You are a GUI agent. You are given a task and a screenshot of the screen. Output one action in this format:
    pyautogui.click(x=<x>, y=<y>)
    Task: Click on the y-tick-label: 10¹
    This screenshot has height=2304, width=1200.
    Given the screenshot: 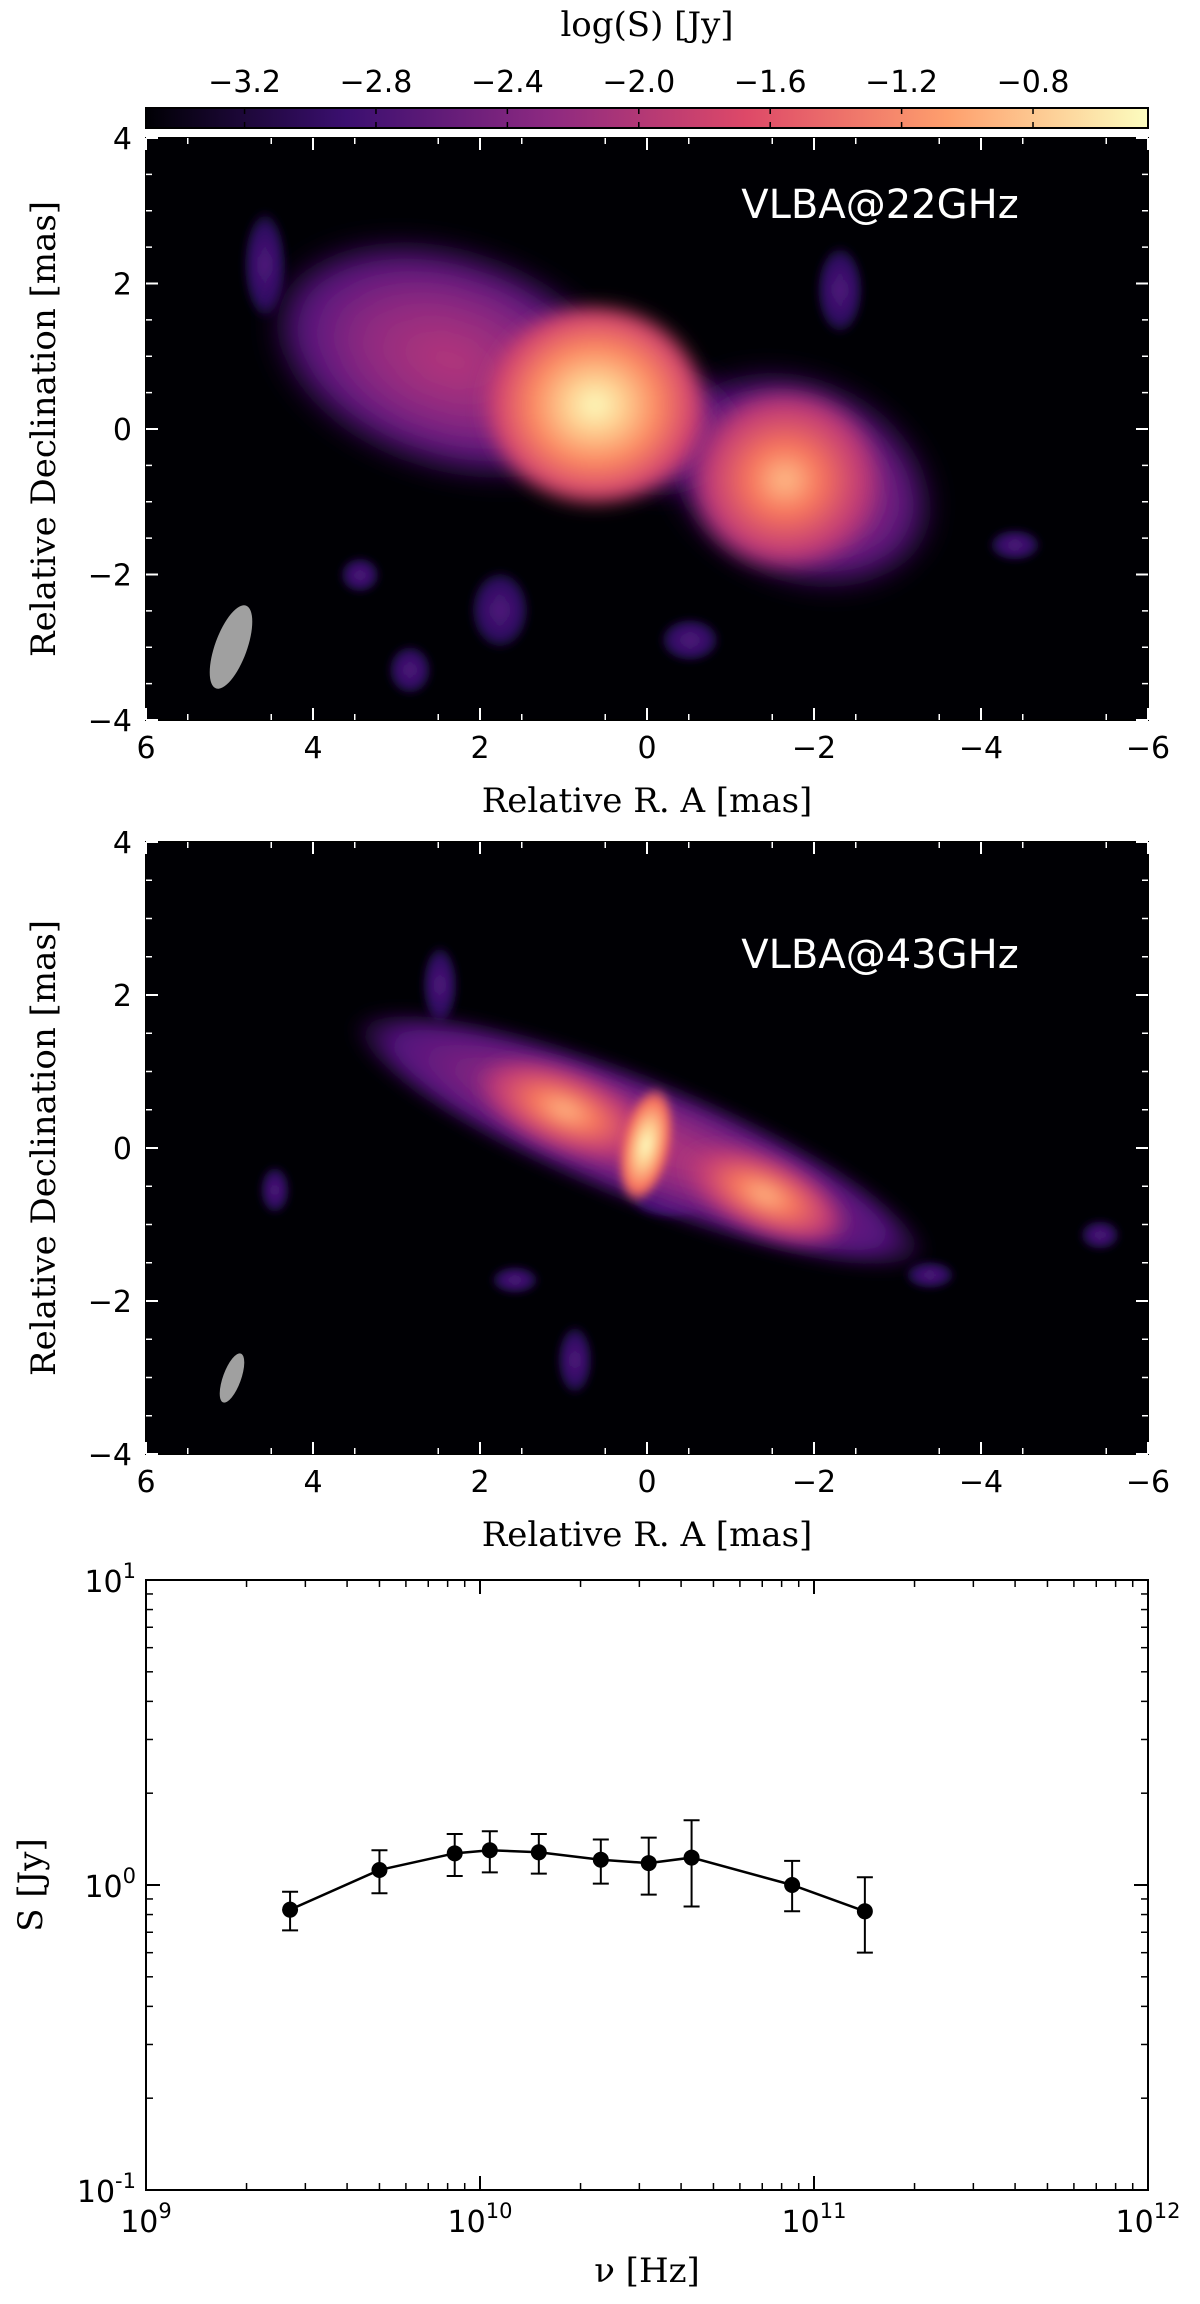 What is the action you would take?
    pyautogui.click(x=110, y=1579)
    